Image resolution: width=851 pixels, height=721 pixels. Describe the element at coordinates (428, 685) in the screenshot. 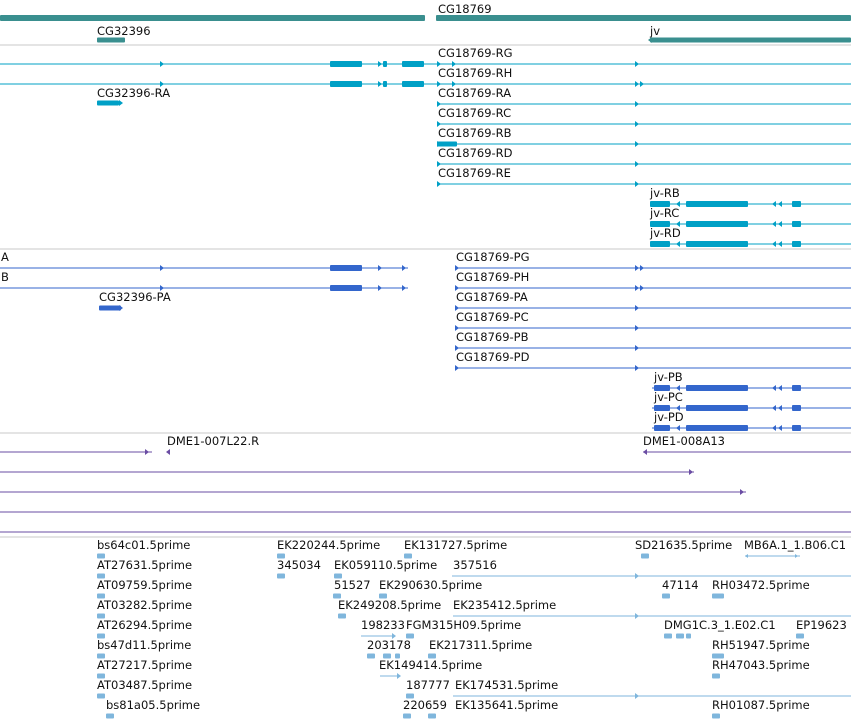

I see `feature-label: 187777` at that location.